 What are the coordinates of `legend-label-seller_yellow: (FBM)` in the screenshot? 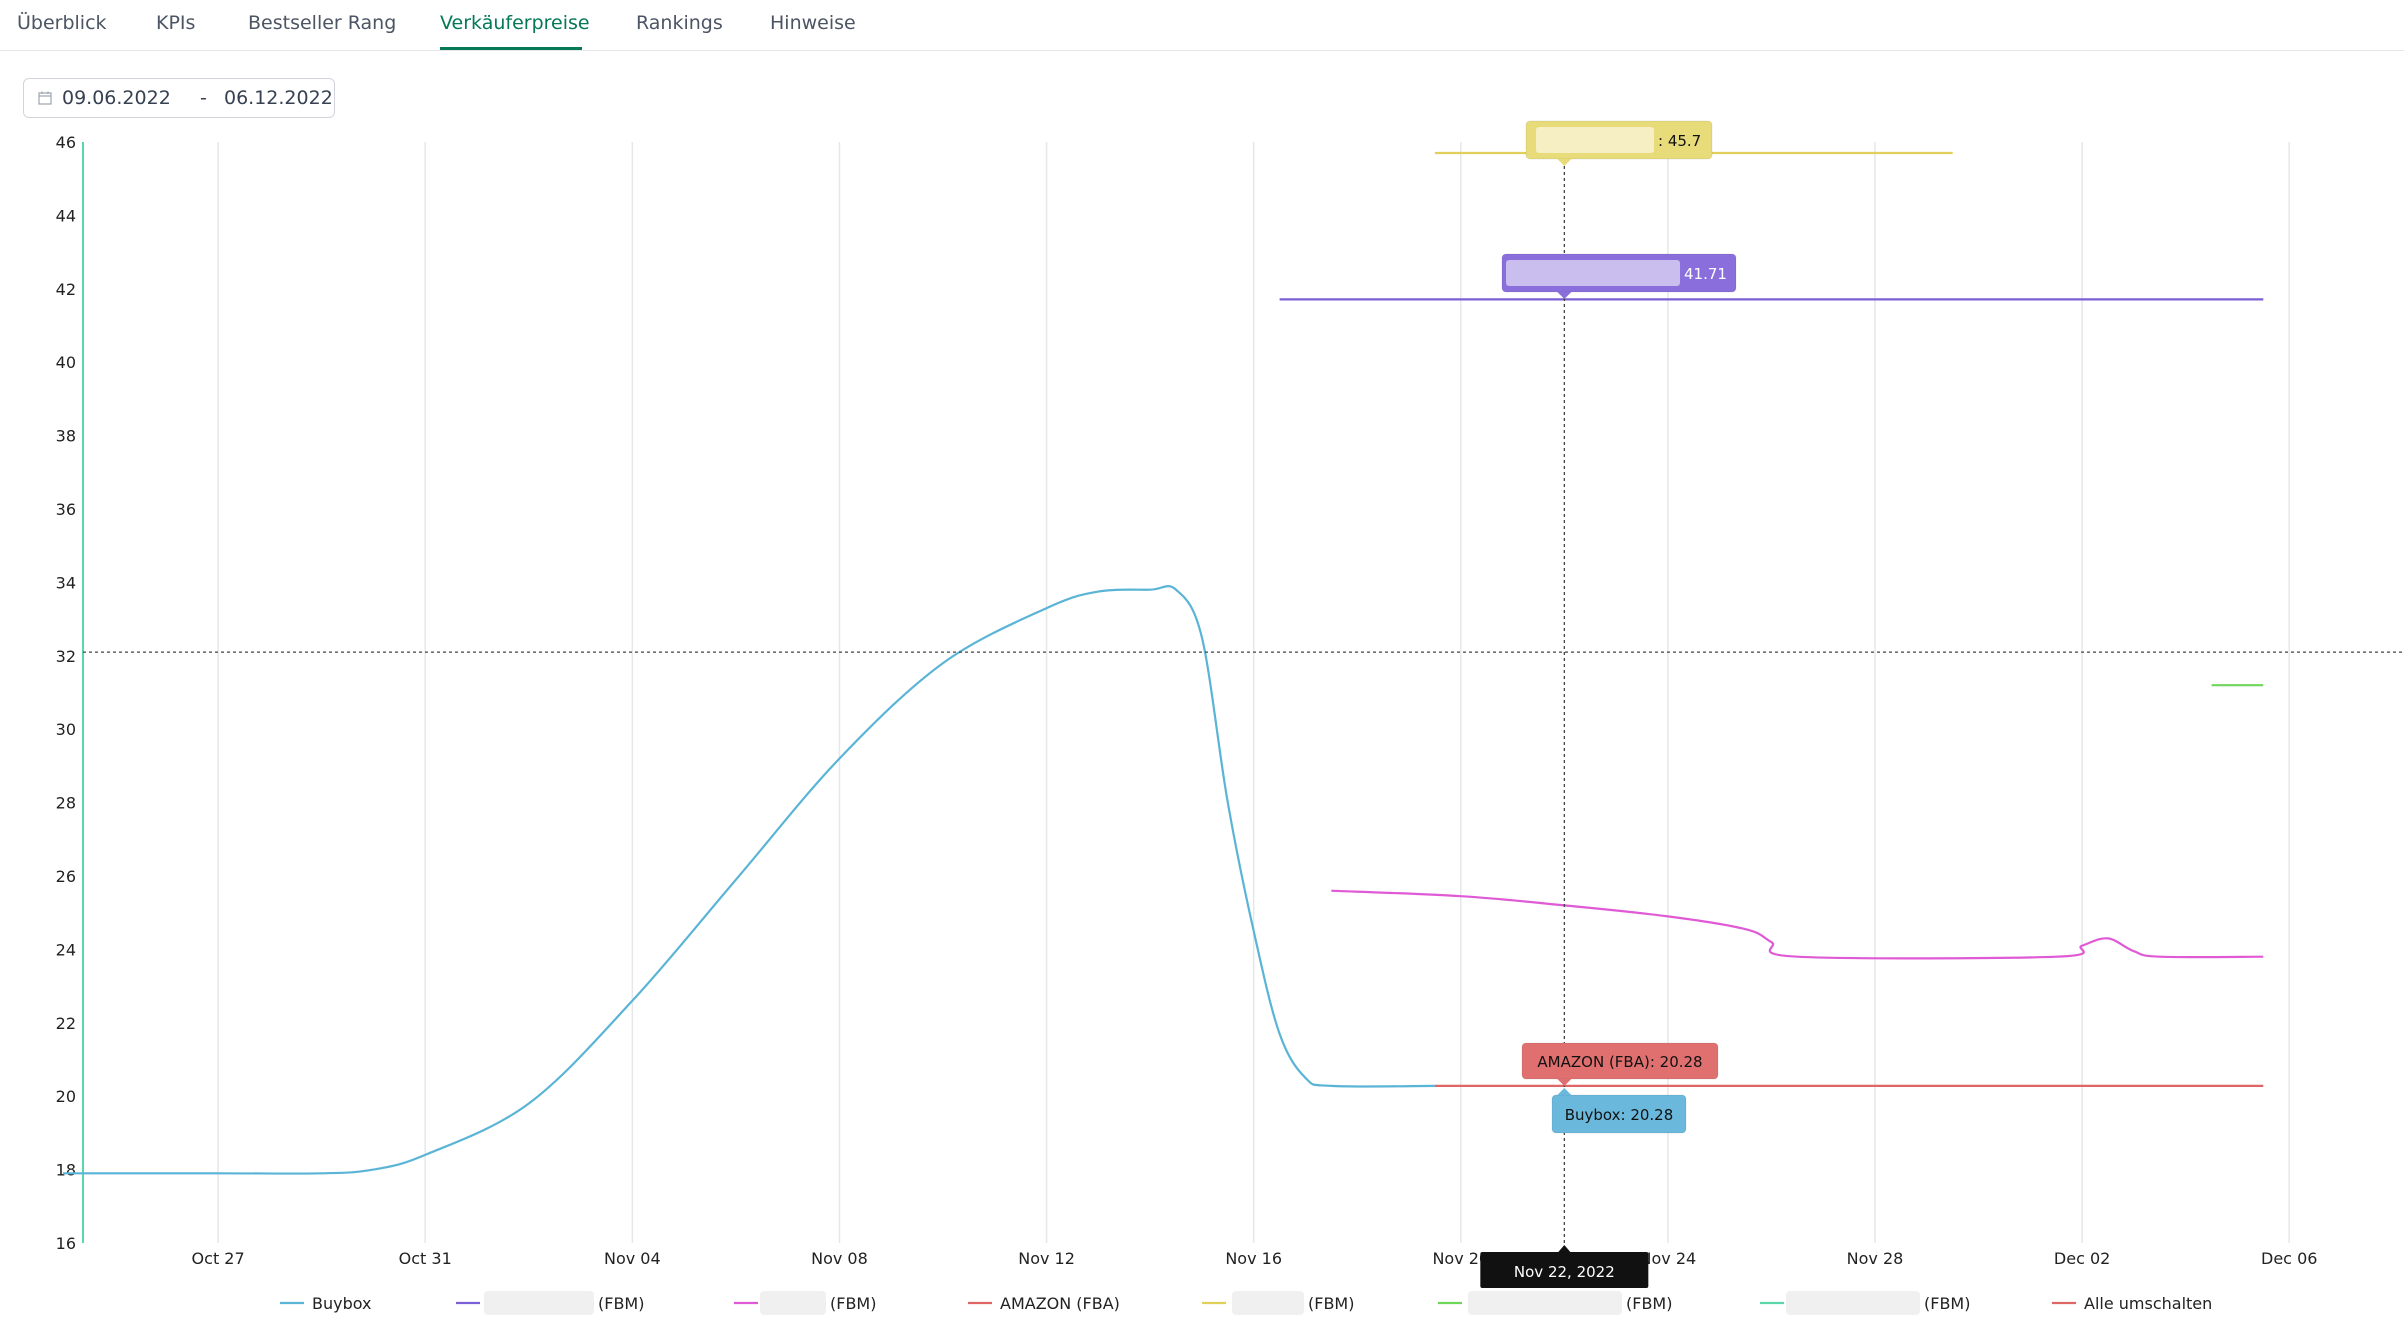 It's located at (1331, 1303).